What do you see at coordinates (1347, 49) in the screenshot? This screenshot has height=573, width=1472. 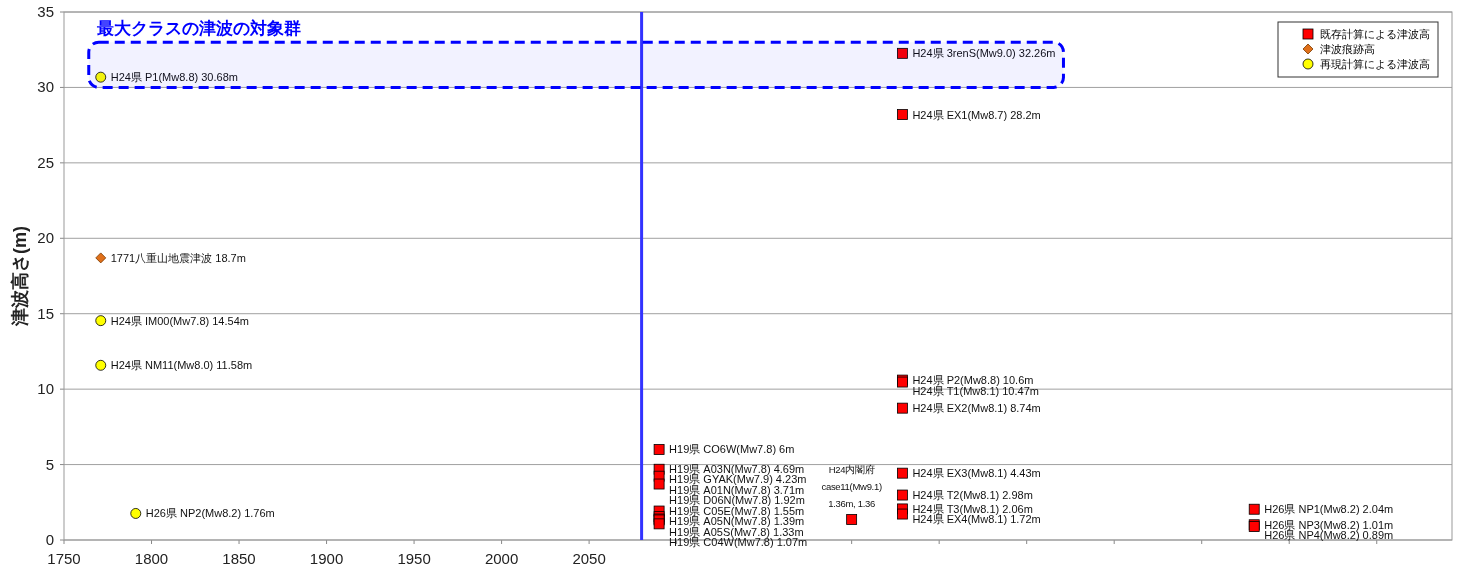 I see `legend-label: 津波痕跡高` at bounding box center [1347, 49].